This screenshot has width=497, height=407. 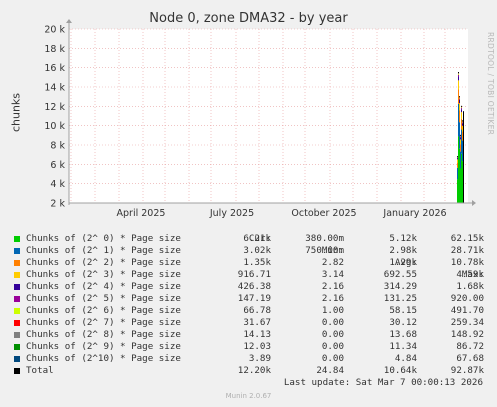 What do you see at coordinates (467, 370) in the screenshot?
I see `legend-max: 92.87k` at bounding box center [467, 370].